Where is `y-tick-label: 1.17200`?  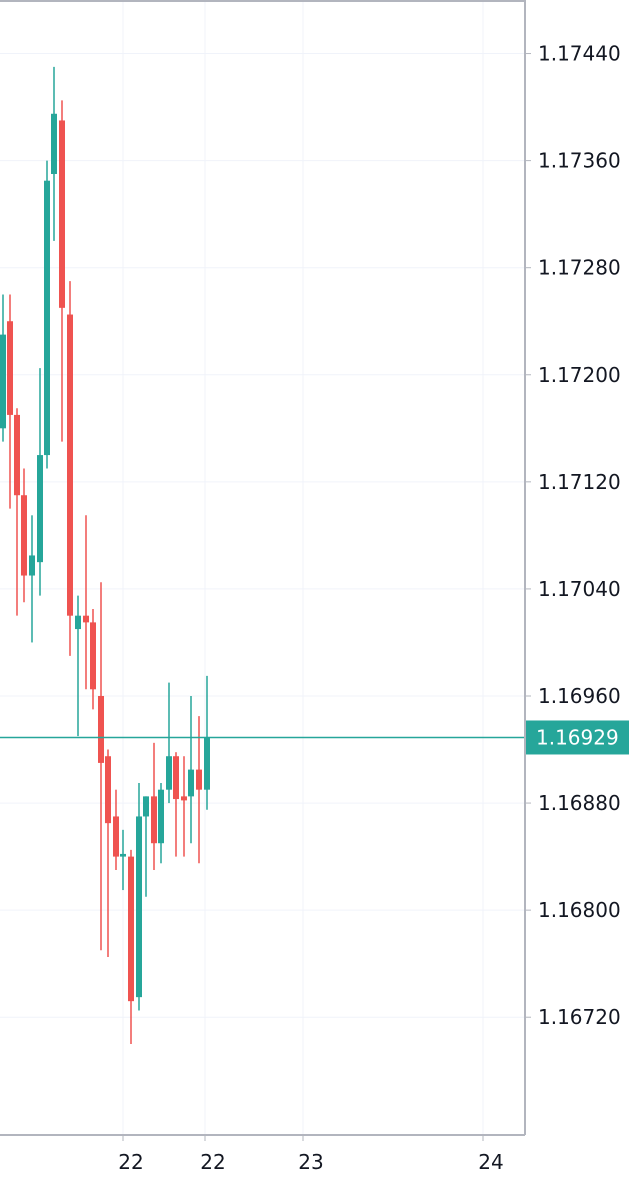
y-tick-label: 1.17200 is located at coordinates (579, 375).